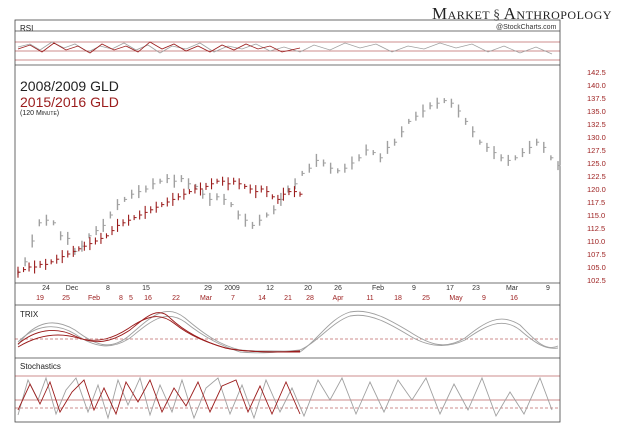 The height and width of the screenshot is (442, 640). What do you see at coordinates (497, 15) in the screenshot?
I see `dna-icon: §` at bounding box center [497, 15].